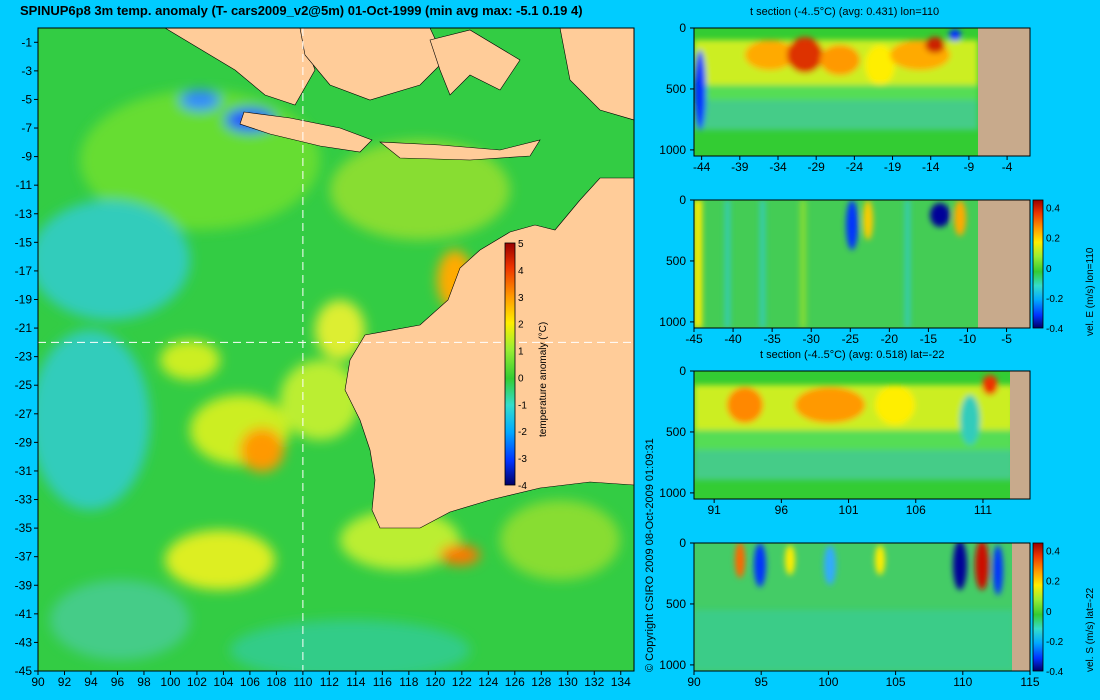 The height and width of the screenshot is (700, 1100). Describe the element at coordinates (24, 614) in the screenshot. I see `y-tick-label: -41` at that location.